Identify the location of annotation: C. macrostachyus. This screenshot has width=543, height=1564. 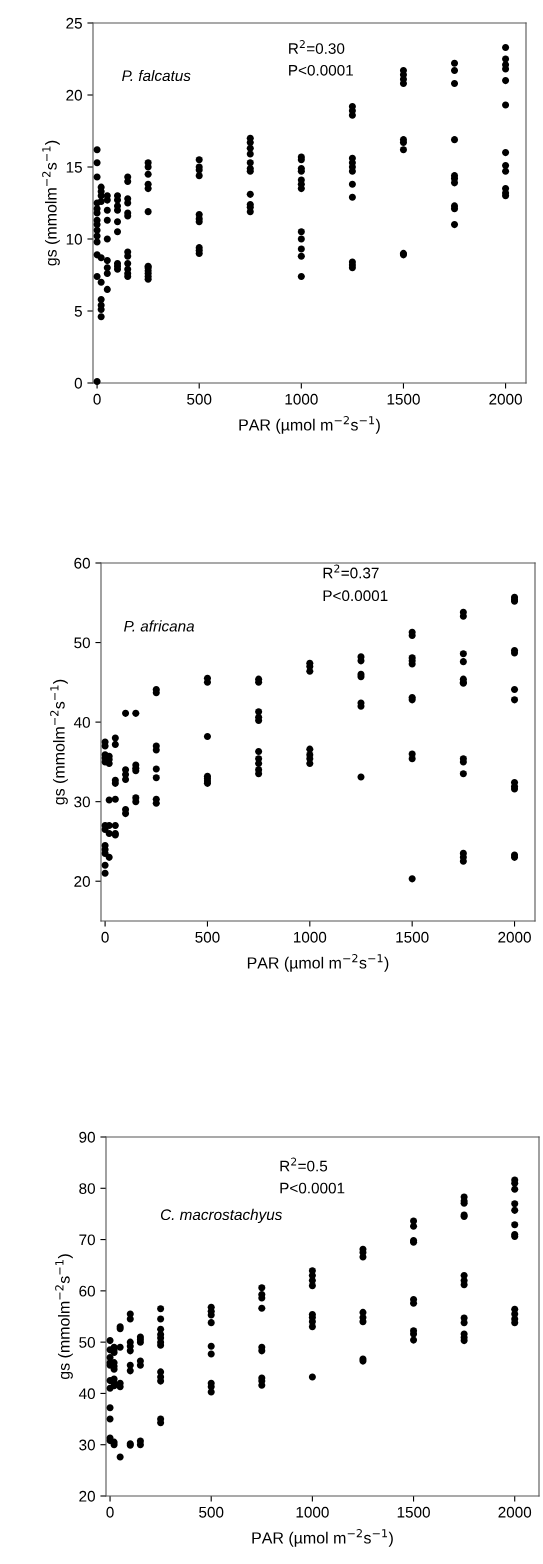
(221, 1216).